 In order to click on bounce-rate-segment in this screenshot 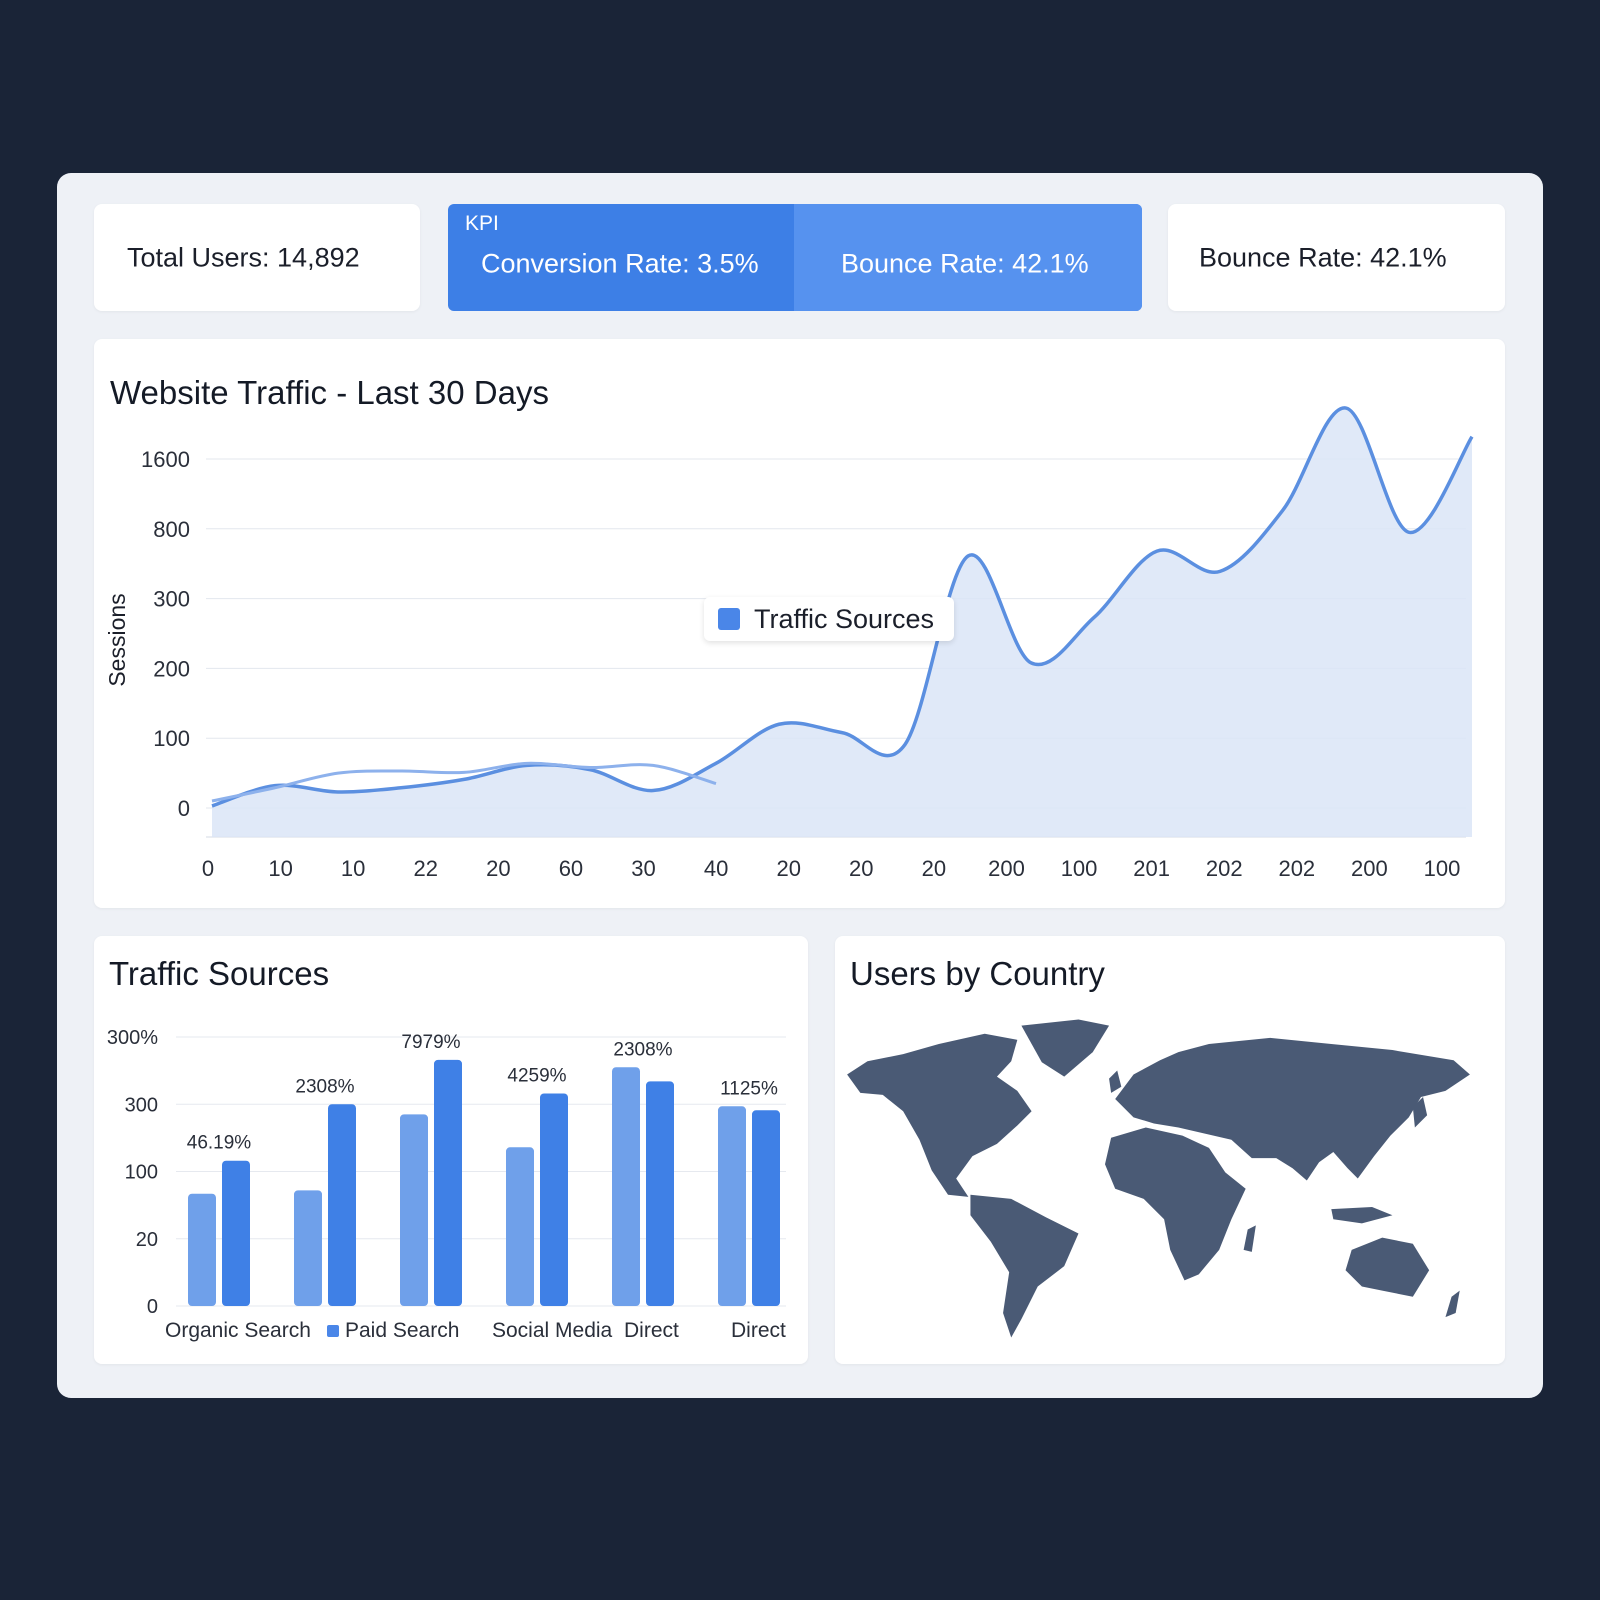, I will do `click(968, 257)`.